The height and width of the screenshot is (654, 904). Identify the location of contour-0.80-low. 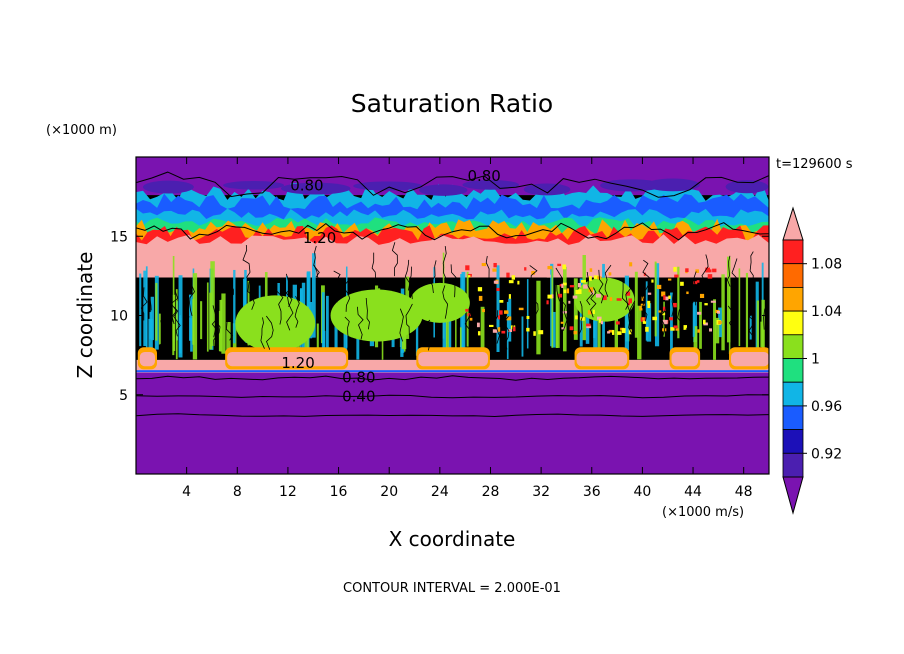
(452, 378).